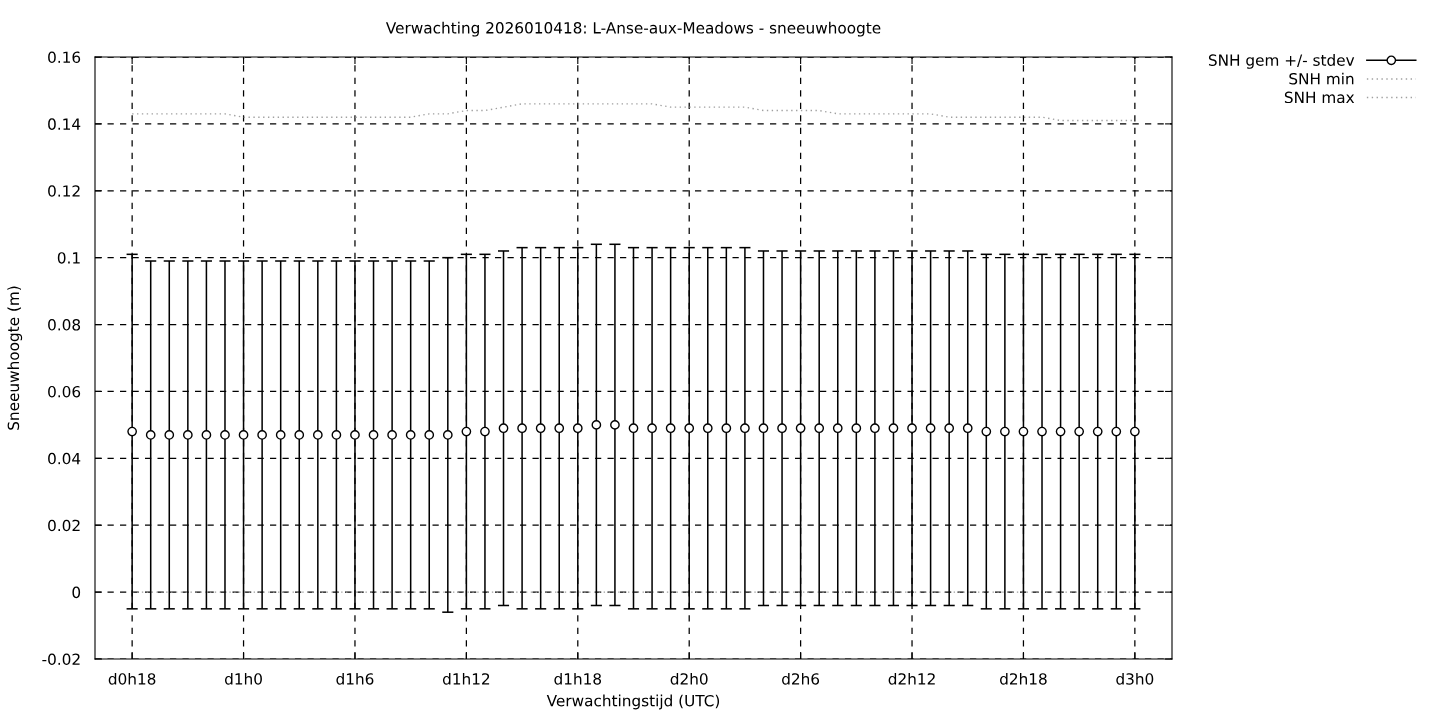 The width and height of the screenshot is (1440, 720). Describe the element at coordinates (466, 678) in the screenshot. I see `x-tick-label: d1h12` at that location.